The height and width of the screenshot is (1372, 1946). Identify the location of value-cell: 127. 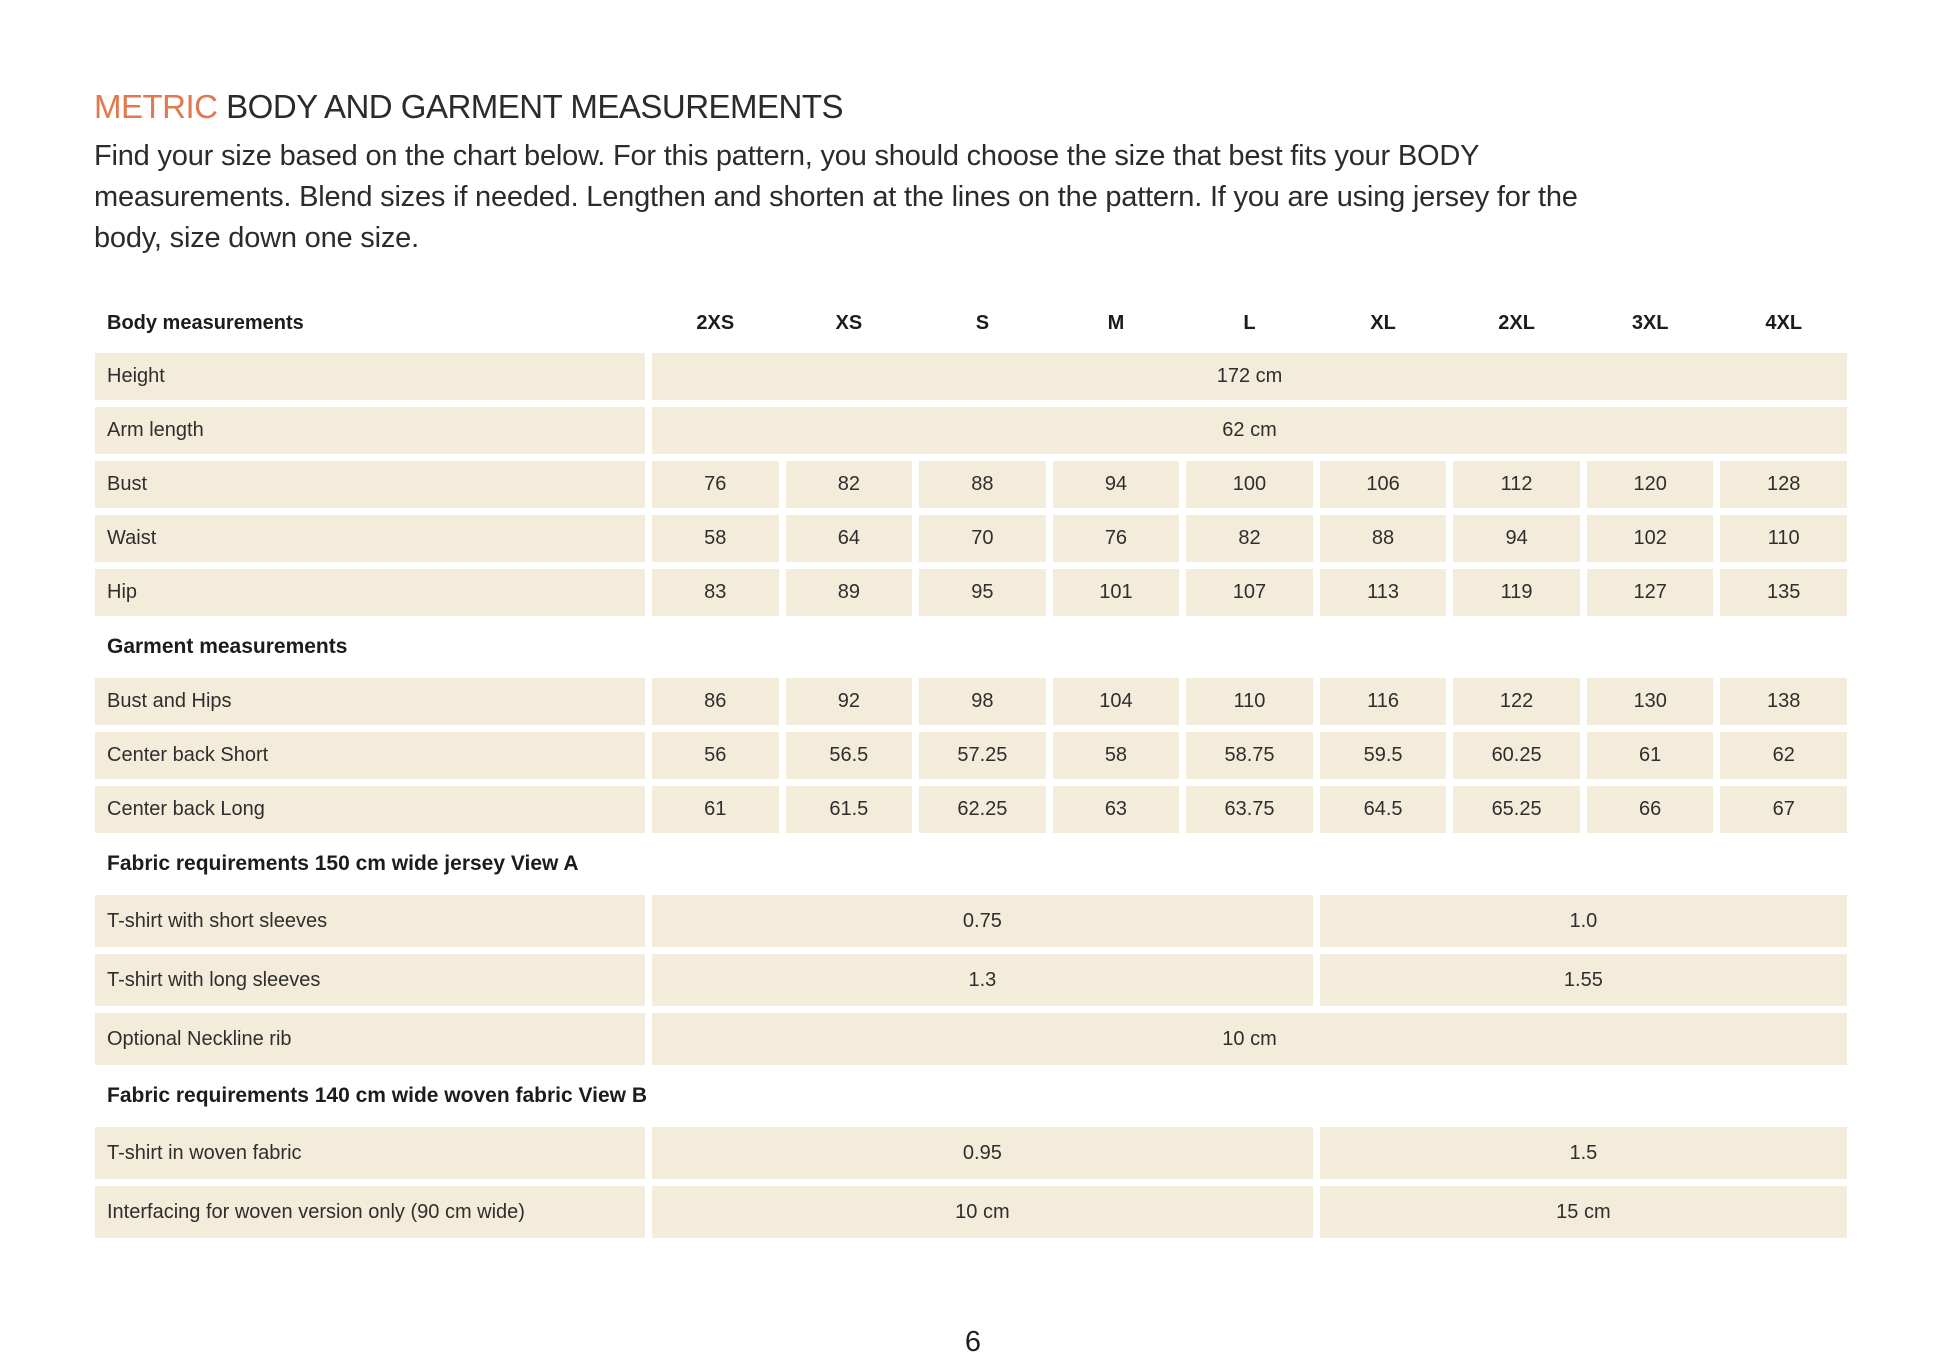
(1650, 592).